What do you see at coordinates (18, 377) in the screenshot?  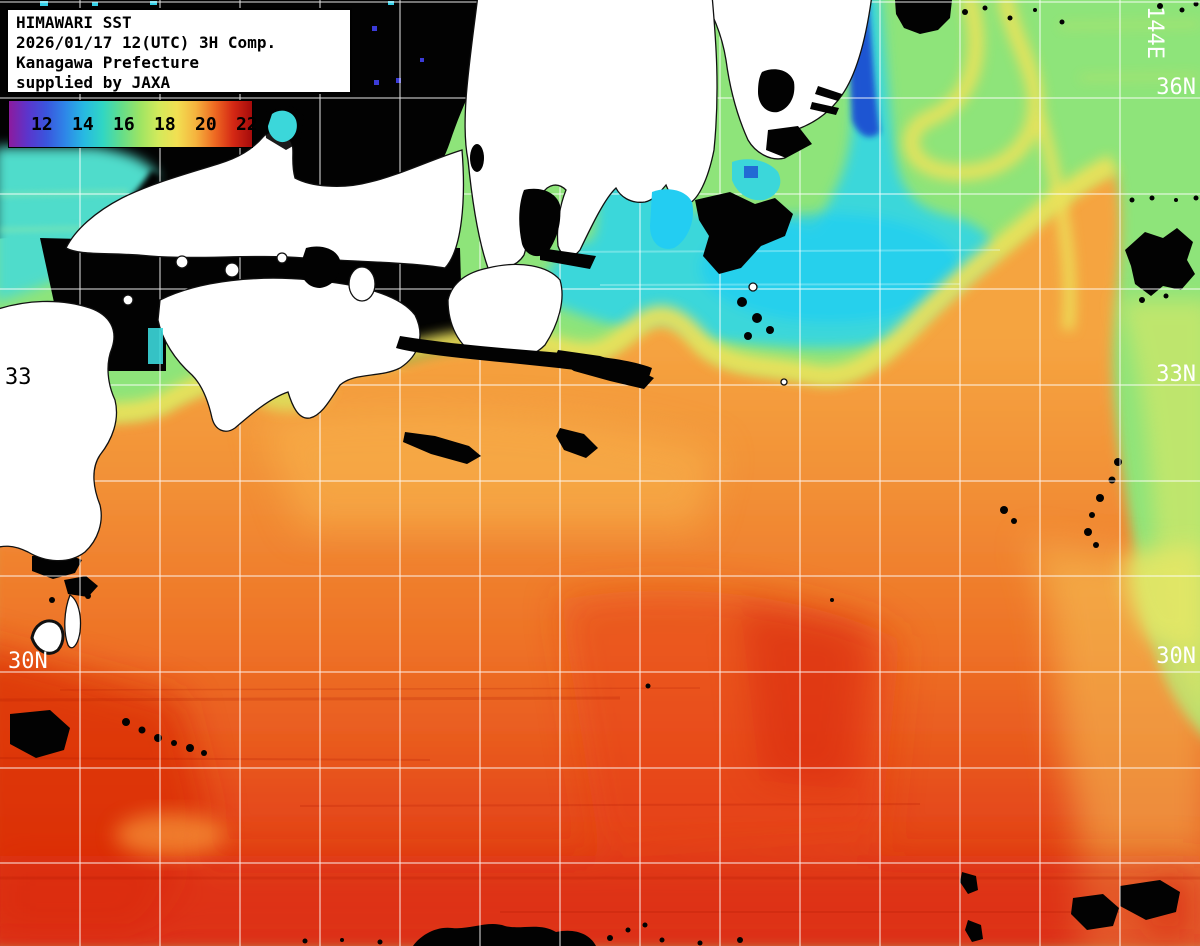 I see `label-33-left: 33` at bounding box center [18, 377].